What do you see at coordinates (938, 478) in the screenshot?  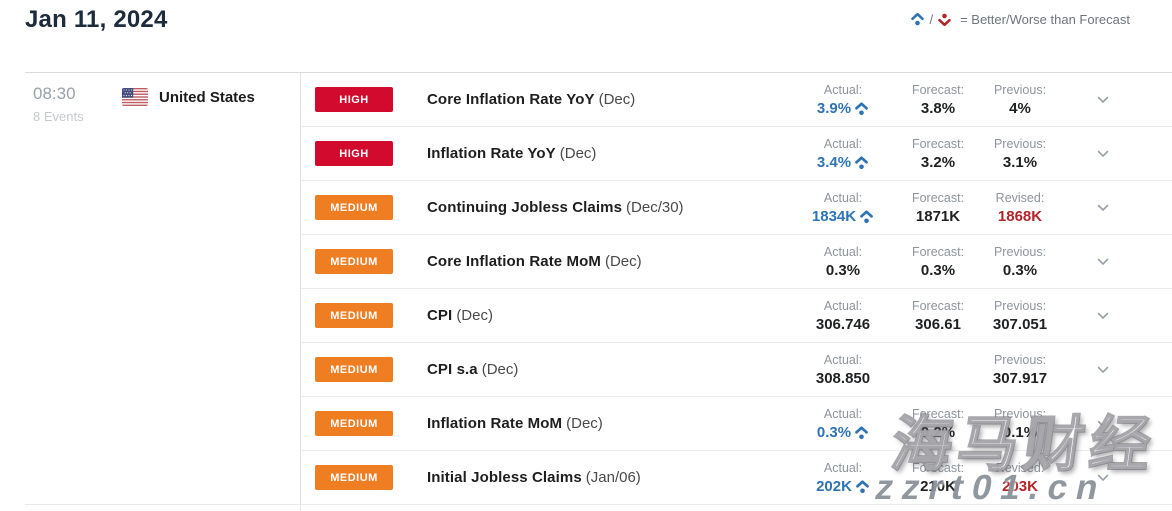 I see `forecast-stat: Forecast: 210K` at bounding box center [938, 478].